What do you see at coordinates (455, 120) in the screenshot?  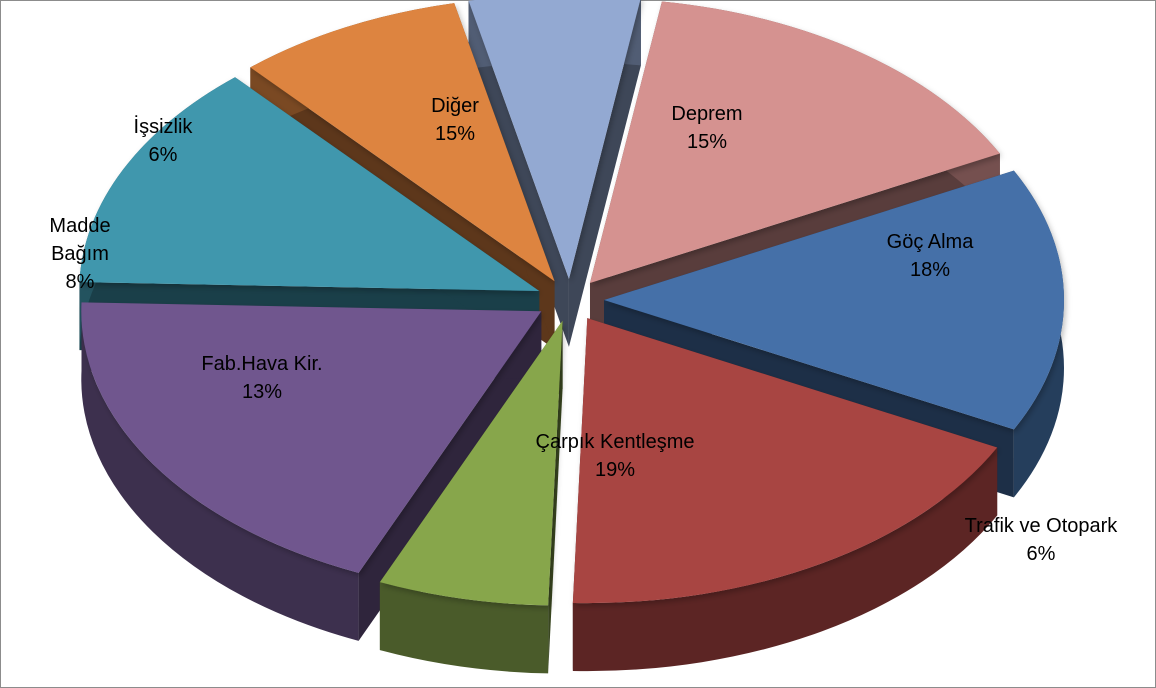 I see `label-diger: Diğer 15%` at bounding box center [455, 120].